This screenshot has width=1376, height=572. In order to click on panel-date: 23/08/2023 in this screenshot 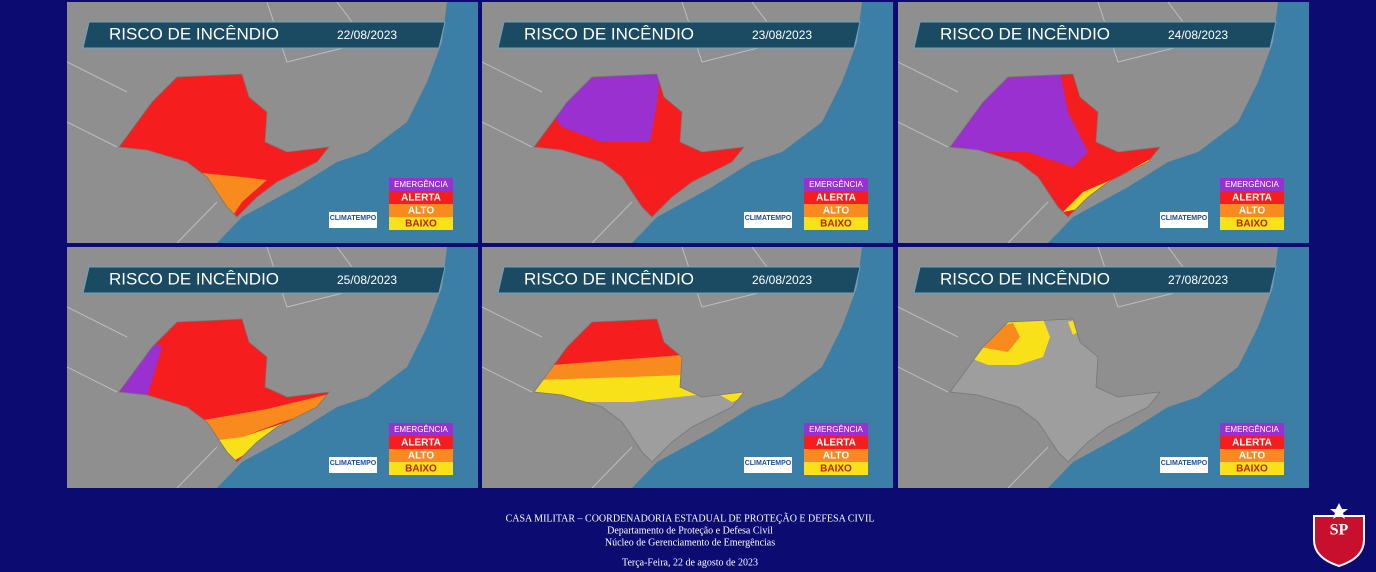, I will do `click(782, 35)`.